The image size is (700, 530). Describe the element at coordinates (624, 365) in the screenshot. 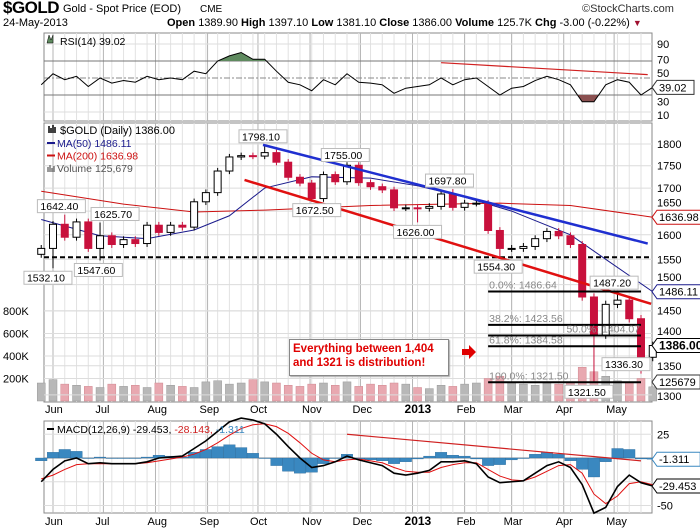

I see `extreme-label: 1336.30` at that location.